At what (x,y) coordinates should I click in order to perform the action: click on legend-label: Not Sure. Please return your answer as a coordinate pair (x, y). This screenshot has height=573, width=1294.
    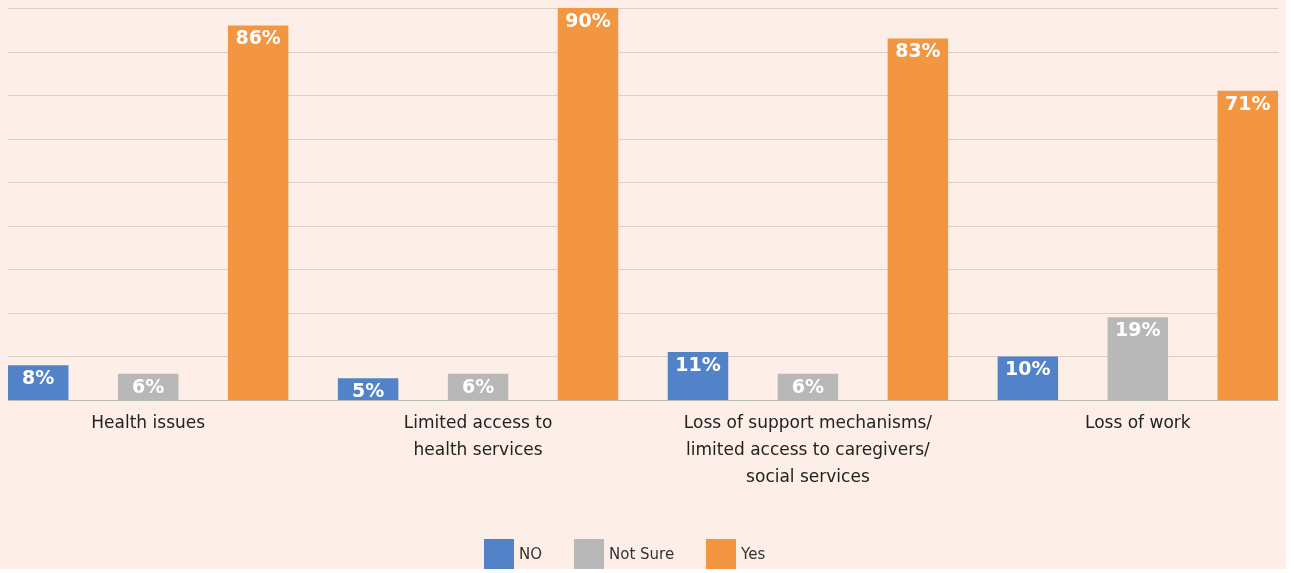
    Looking at the image, I should click on (642, 554).